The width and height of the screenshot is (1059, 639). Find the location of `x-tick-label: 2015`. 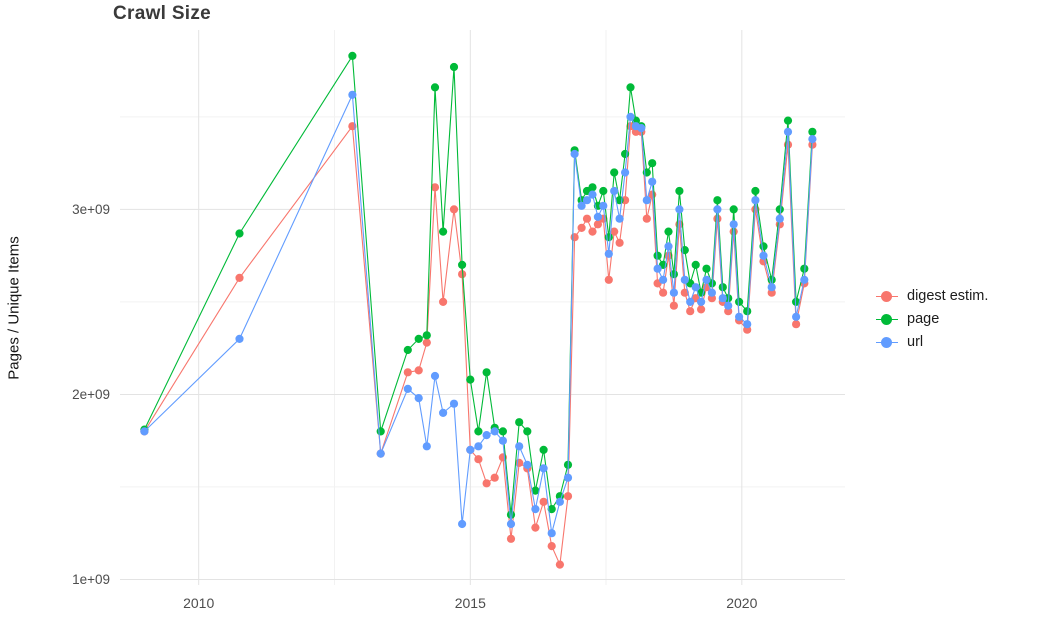

x-tick-label: 2015 is located at coordinates (470, 603).